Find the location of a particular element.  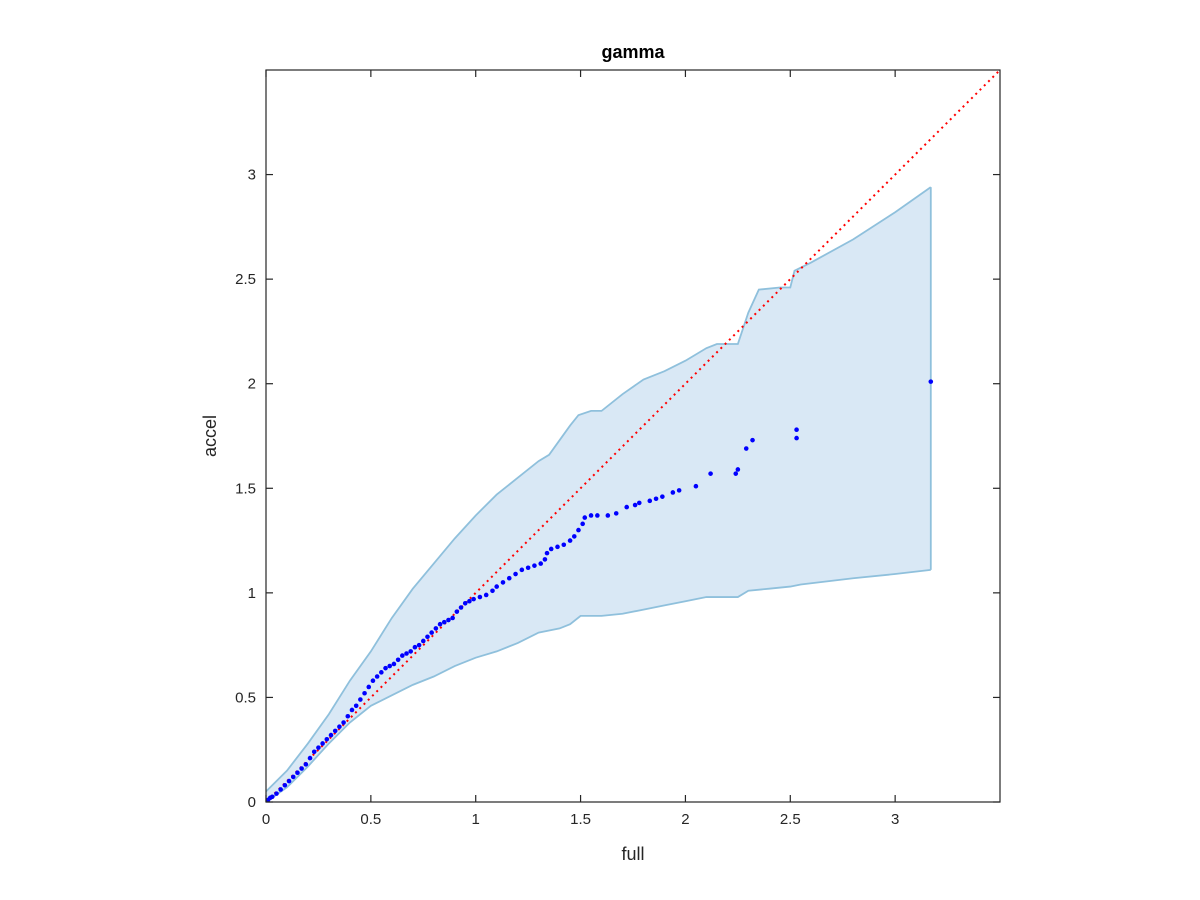

x-tick-label: 1 is located at coordinates (476, 819).